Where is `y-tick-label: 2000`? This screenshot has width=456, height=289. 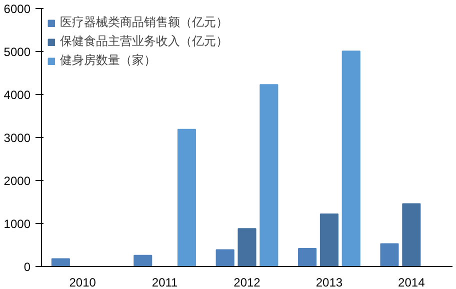 y-tick-label: 2000 is located at coordinates (17, 181).